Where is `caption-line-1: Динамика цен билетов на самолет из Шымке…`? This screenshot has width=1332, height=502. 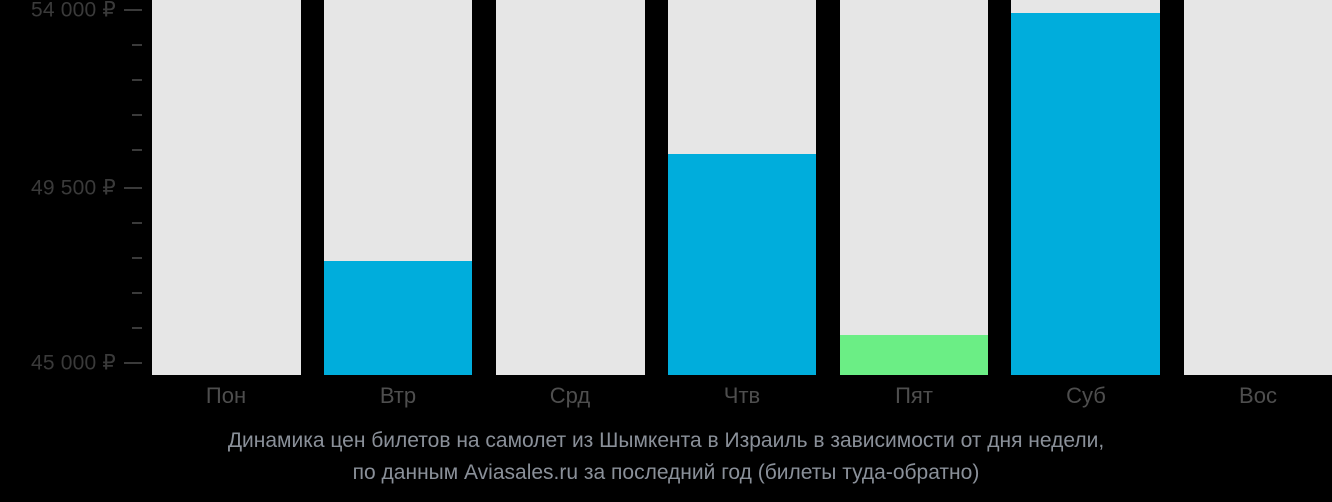 caption-line-1: Динамика цен билетов на самолет из Шымке… is located at coordinates (666, 440).